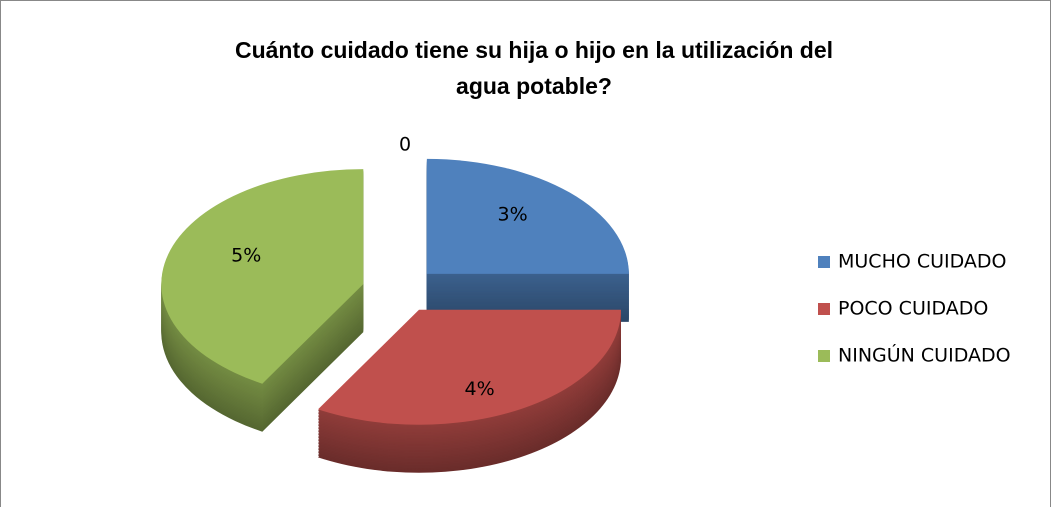 This screenshot has width=1051, height=507. I want to click on legend-label: POCO CUIDADO, so click(913, 309).